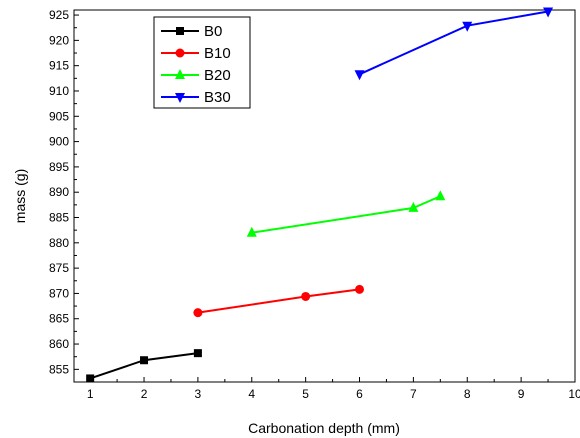  I want to click on legend: B0 B10 B20 B30, so click(202, 62).